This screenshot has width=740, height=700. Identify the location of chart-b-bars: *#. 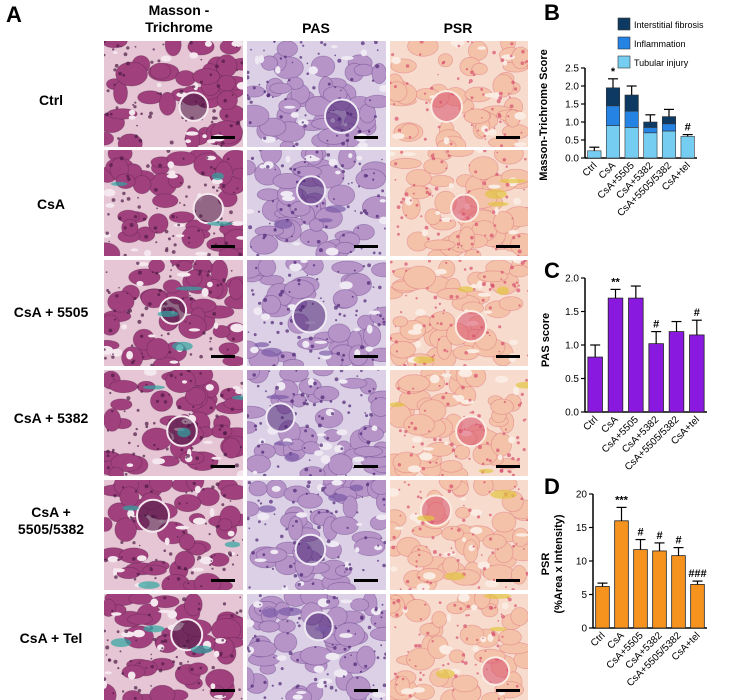
(641, 112).